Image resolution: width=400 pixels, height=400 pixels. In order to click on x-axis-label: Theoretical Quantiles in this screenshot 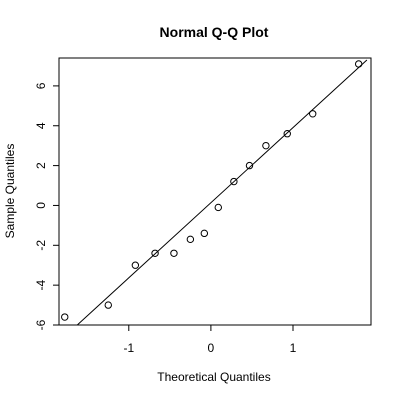, I will do `click(213, 377)`.